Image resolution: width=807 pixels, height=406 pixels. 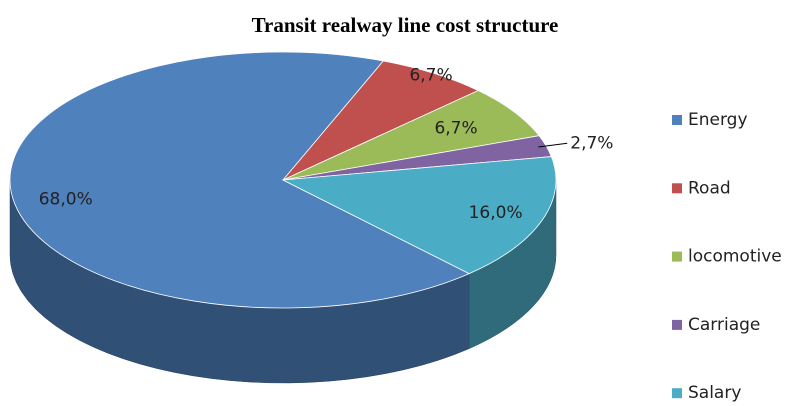 What do you see at coordinates (724, 325) in the screenshot?
I see `legend-label: Carriage` at bounding box center [724, 325].